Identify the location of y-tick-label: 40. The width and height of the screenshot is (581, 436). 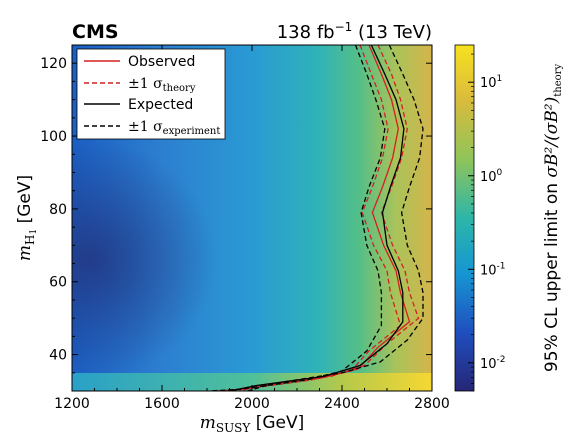
(58, 356).